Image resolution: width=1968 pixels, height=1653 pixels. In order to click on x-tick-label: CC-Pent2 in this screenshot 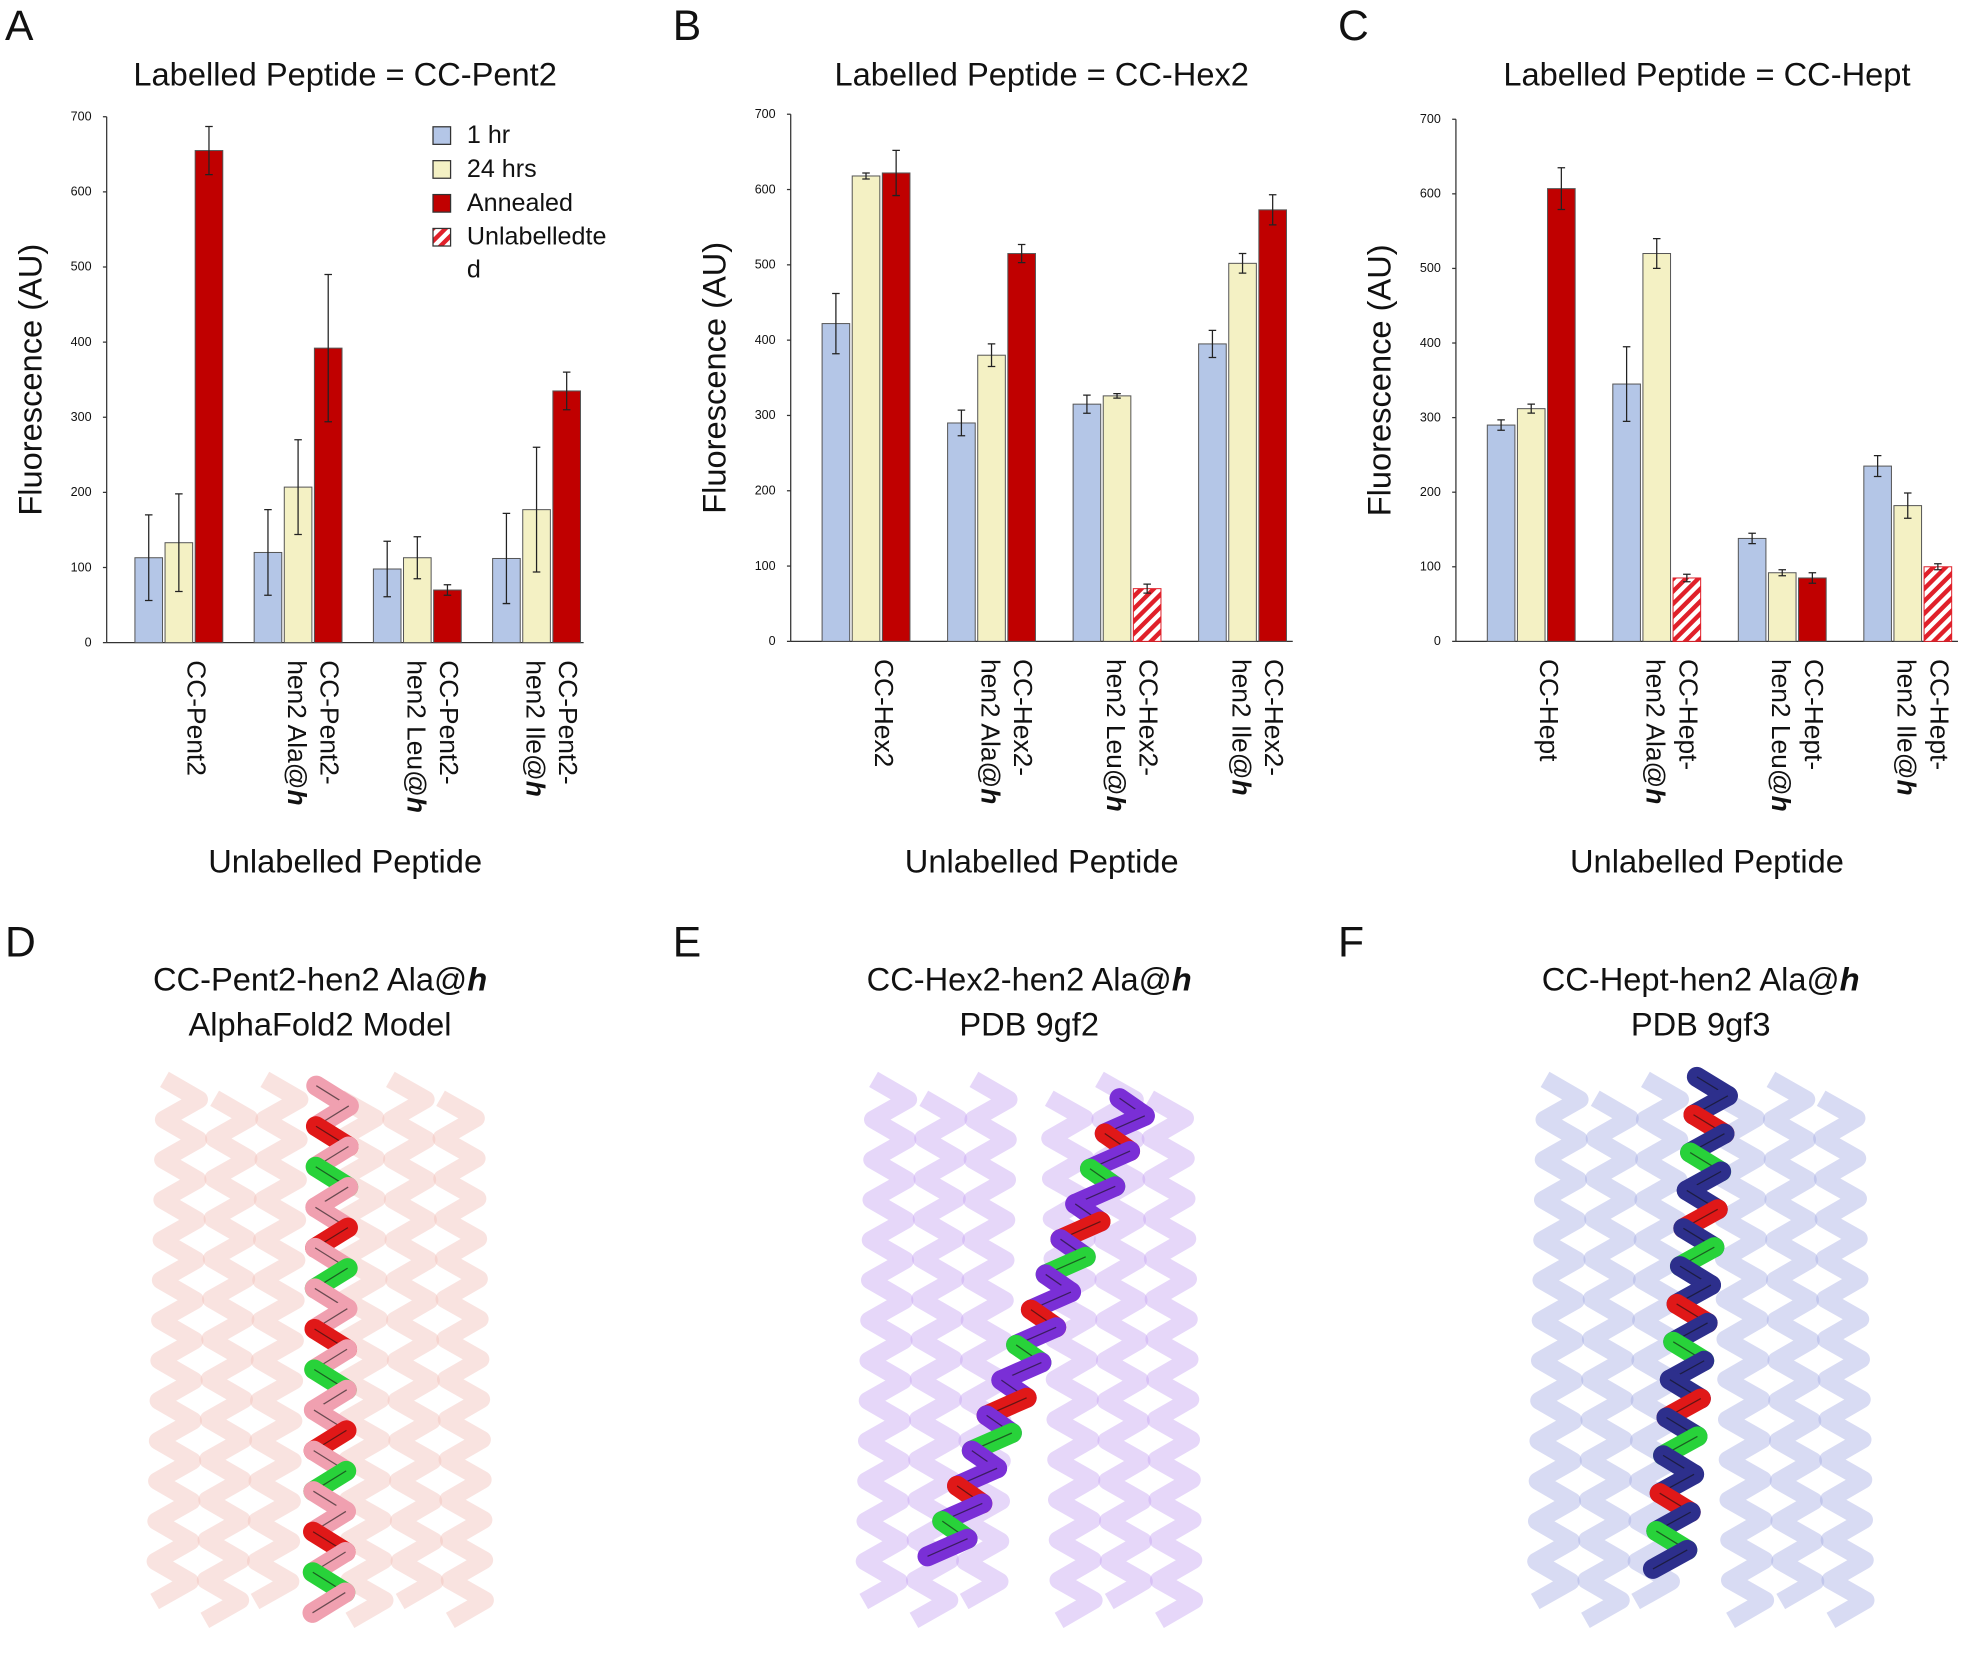, I will do `click(197, 718)`.